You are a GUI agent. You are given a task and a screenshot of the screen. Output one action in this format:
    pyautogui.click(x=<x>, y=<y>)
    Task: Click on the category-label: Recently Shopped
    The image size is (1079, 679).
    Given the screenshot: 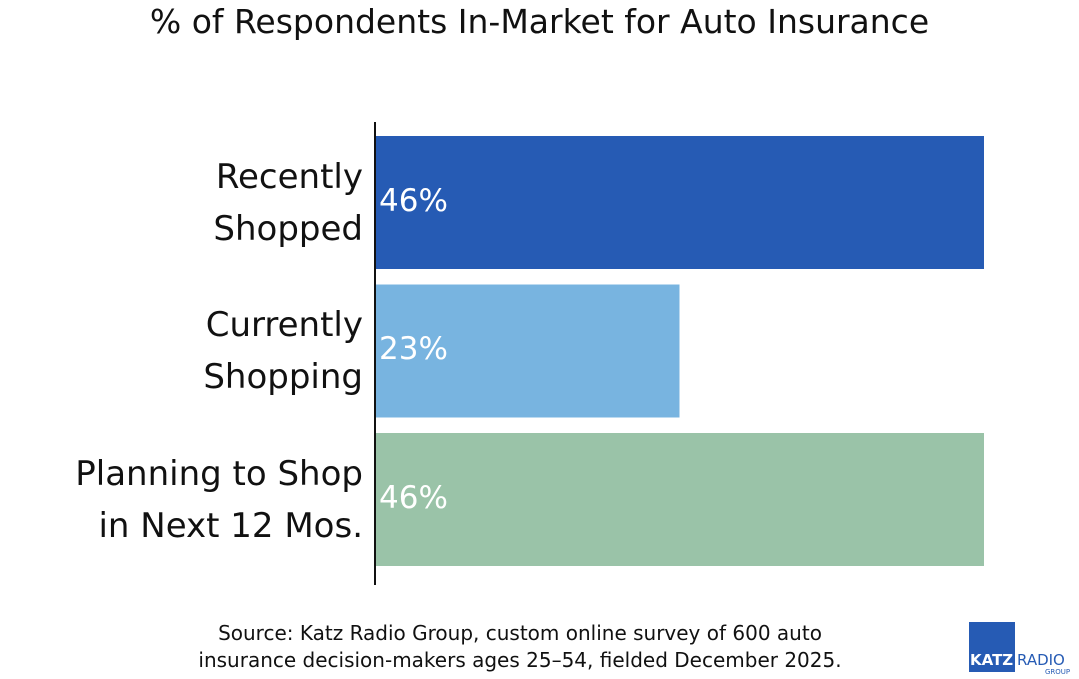 What is the action you would take?
    pyautogui.click(x=288, y=202)
    